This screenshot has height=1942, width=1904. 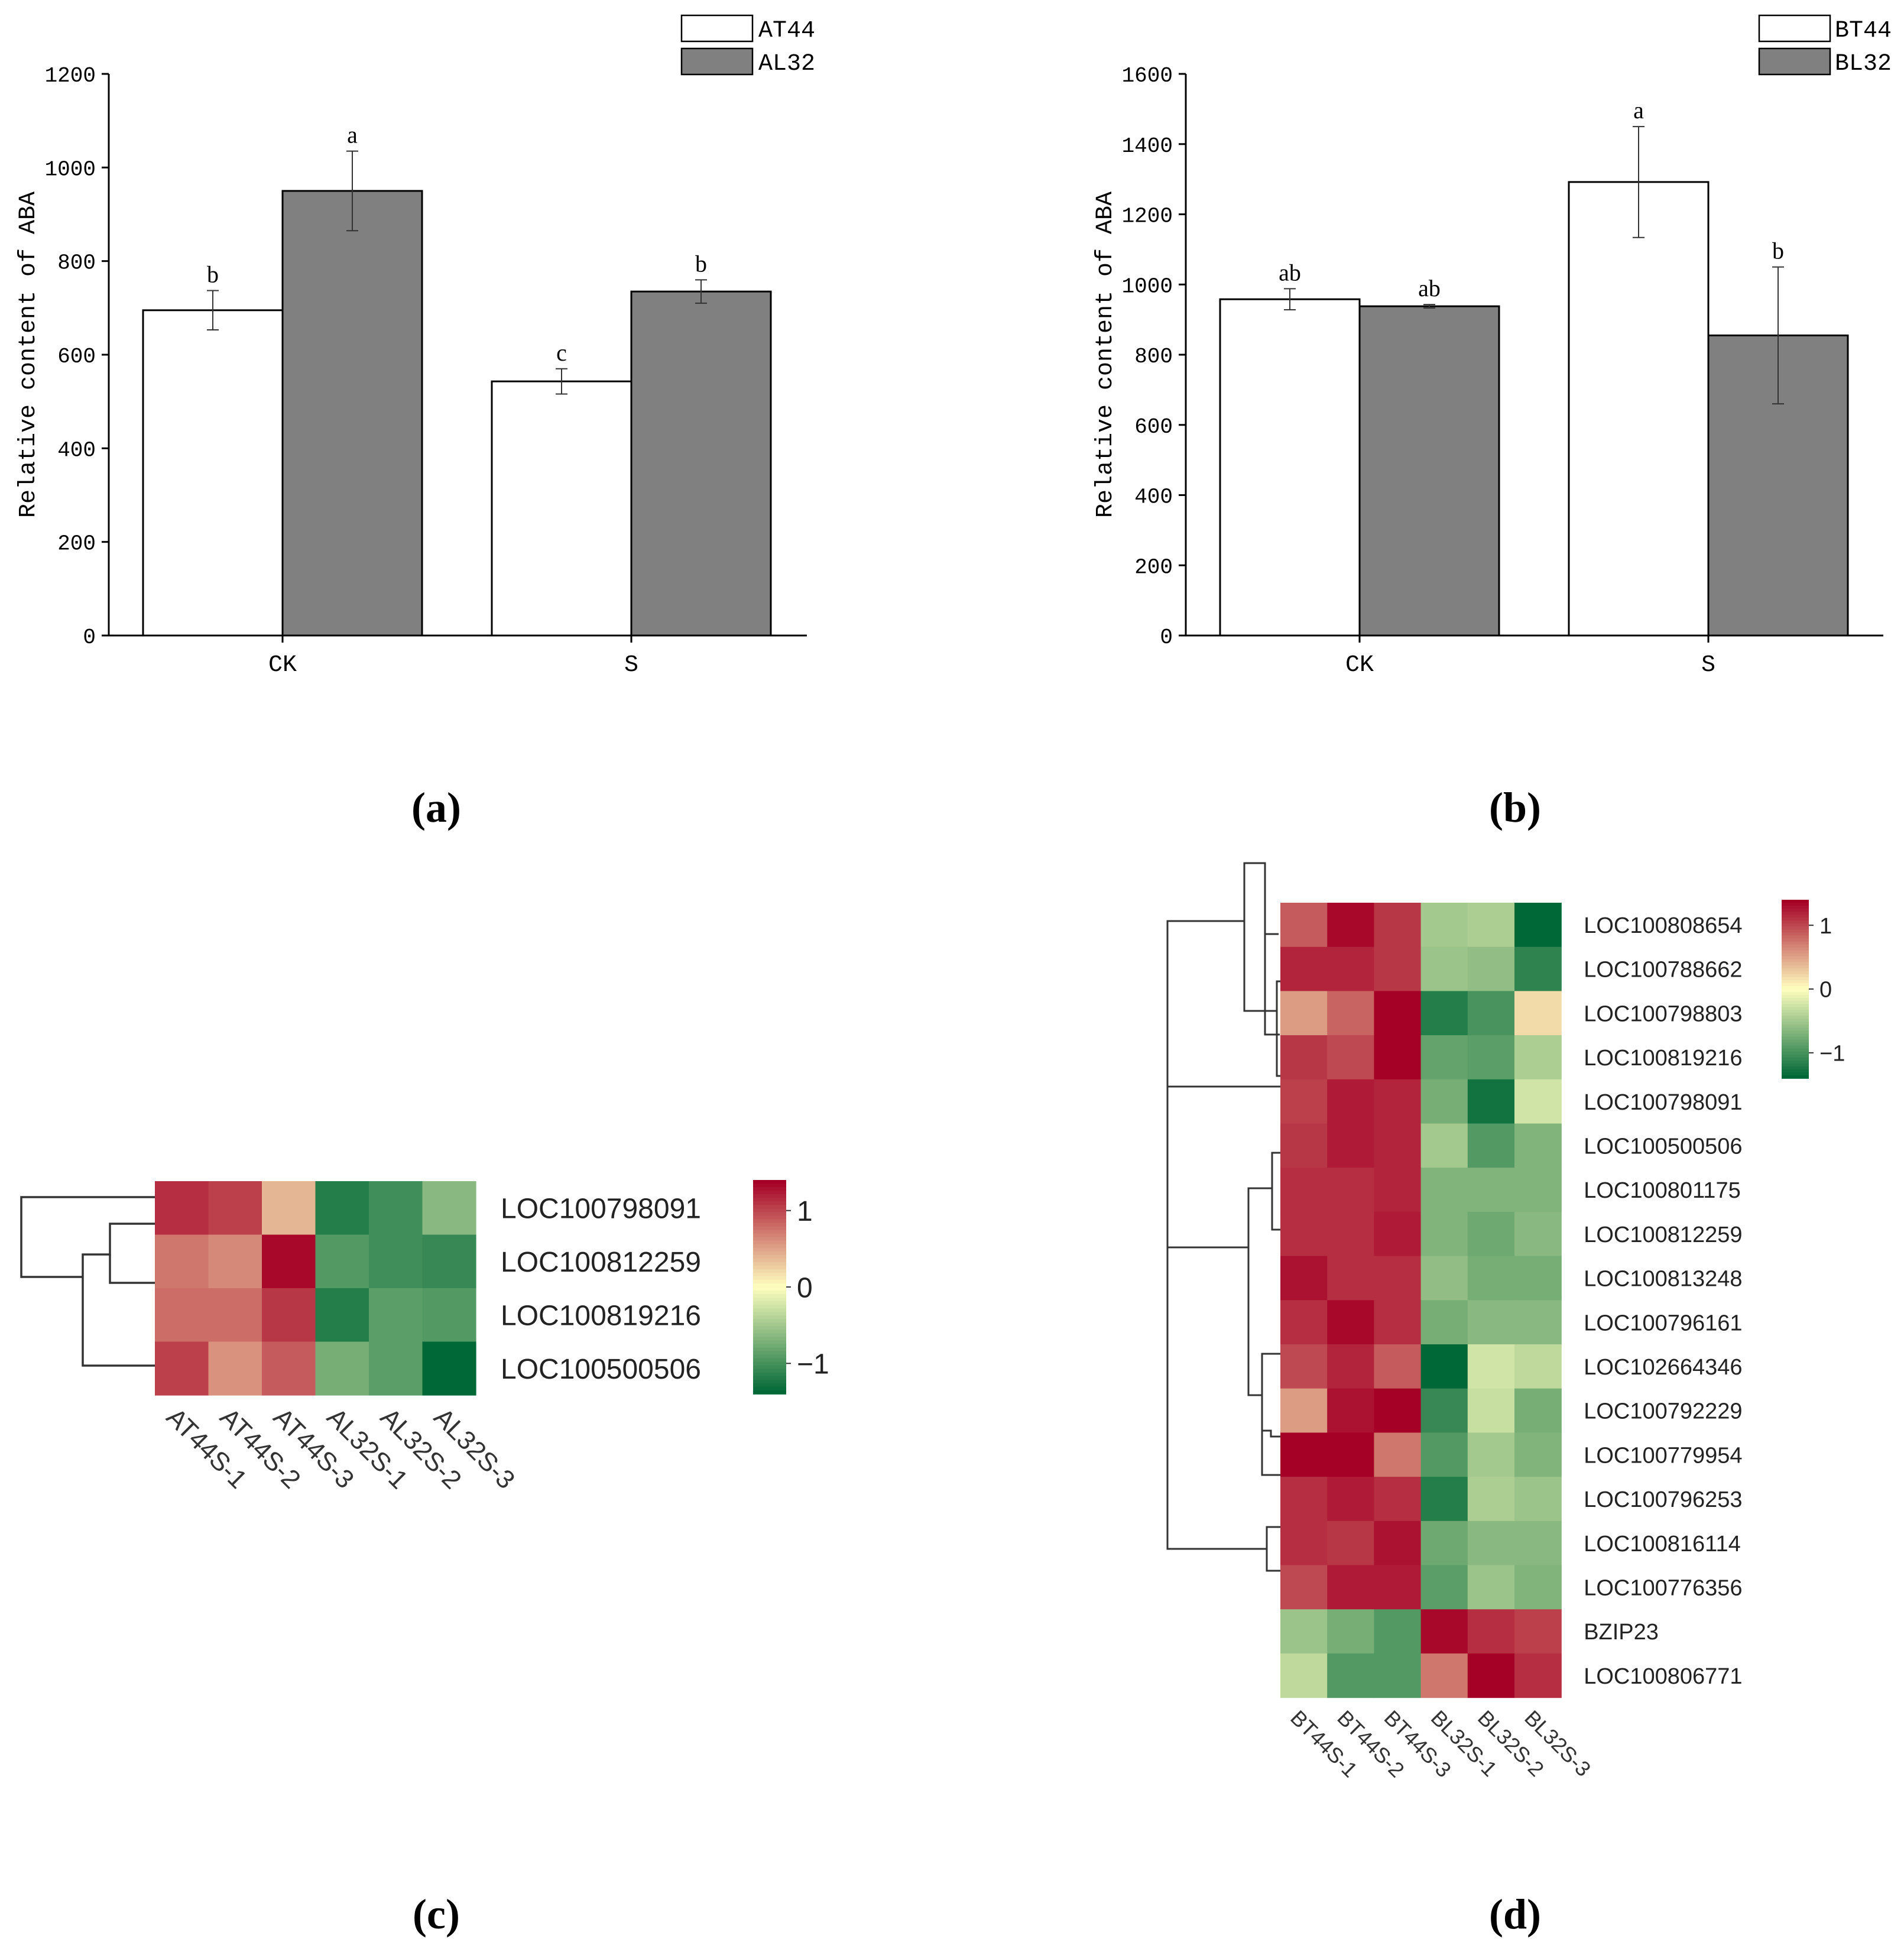 I want to click on y-tick-label: 0, so click(x=90, y=637).